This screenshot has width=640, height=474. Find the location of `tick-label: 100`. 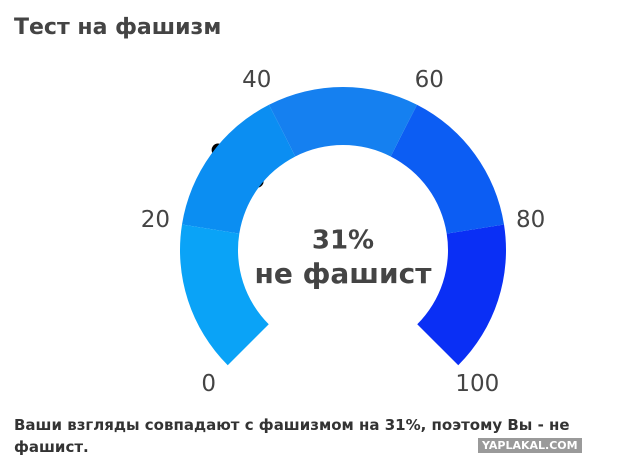

tick-label: 100 is located at coordinates (477, 384).